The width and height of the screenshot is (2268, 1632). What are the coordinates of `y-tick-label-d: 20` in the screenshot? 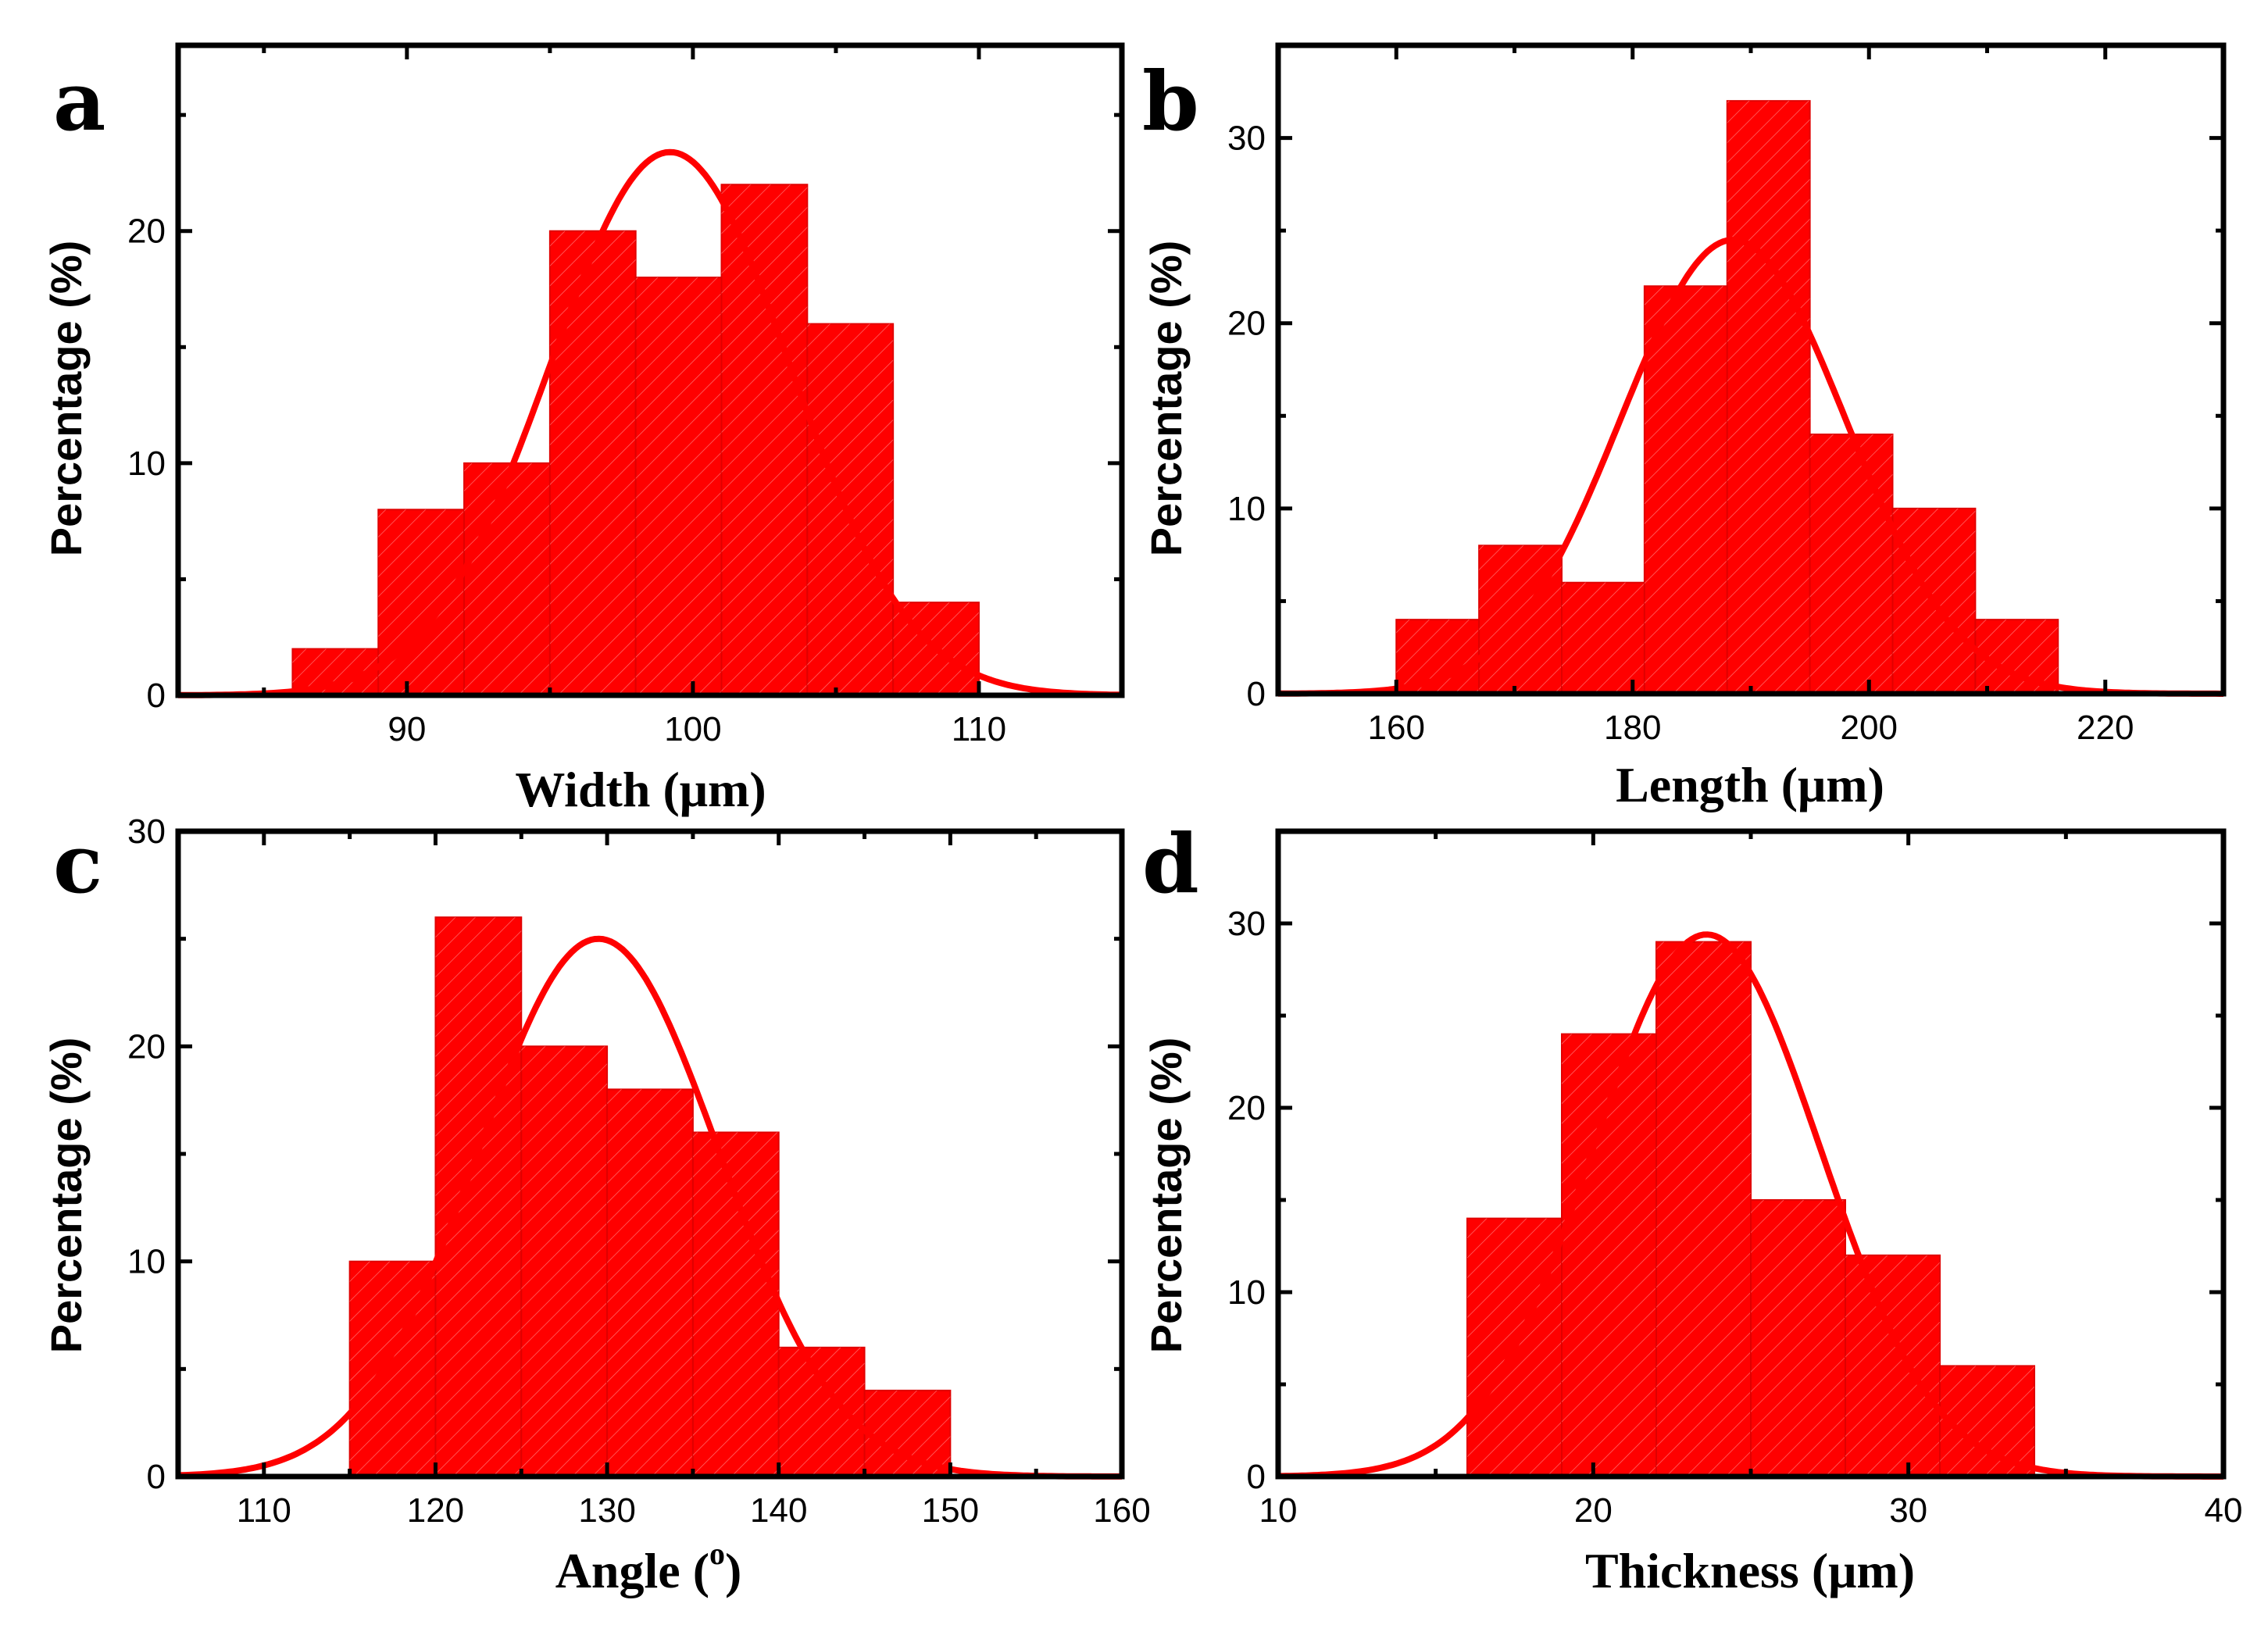 It's located at (1246, 1108).